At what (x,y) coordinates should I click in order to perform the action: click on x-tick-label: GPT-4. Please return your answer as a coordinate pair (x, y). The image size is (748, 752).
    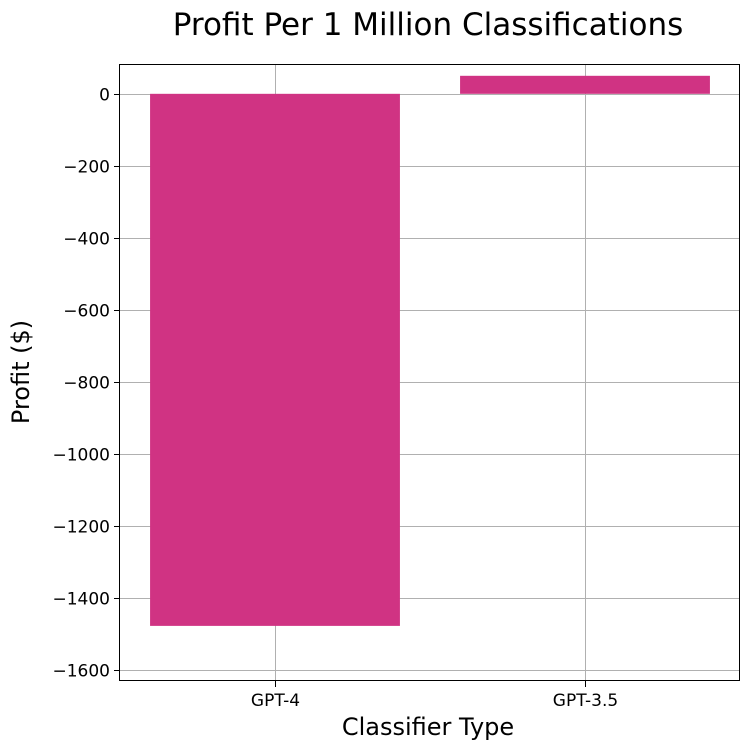
    Looking at the image, I should click on (275, 701).